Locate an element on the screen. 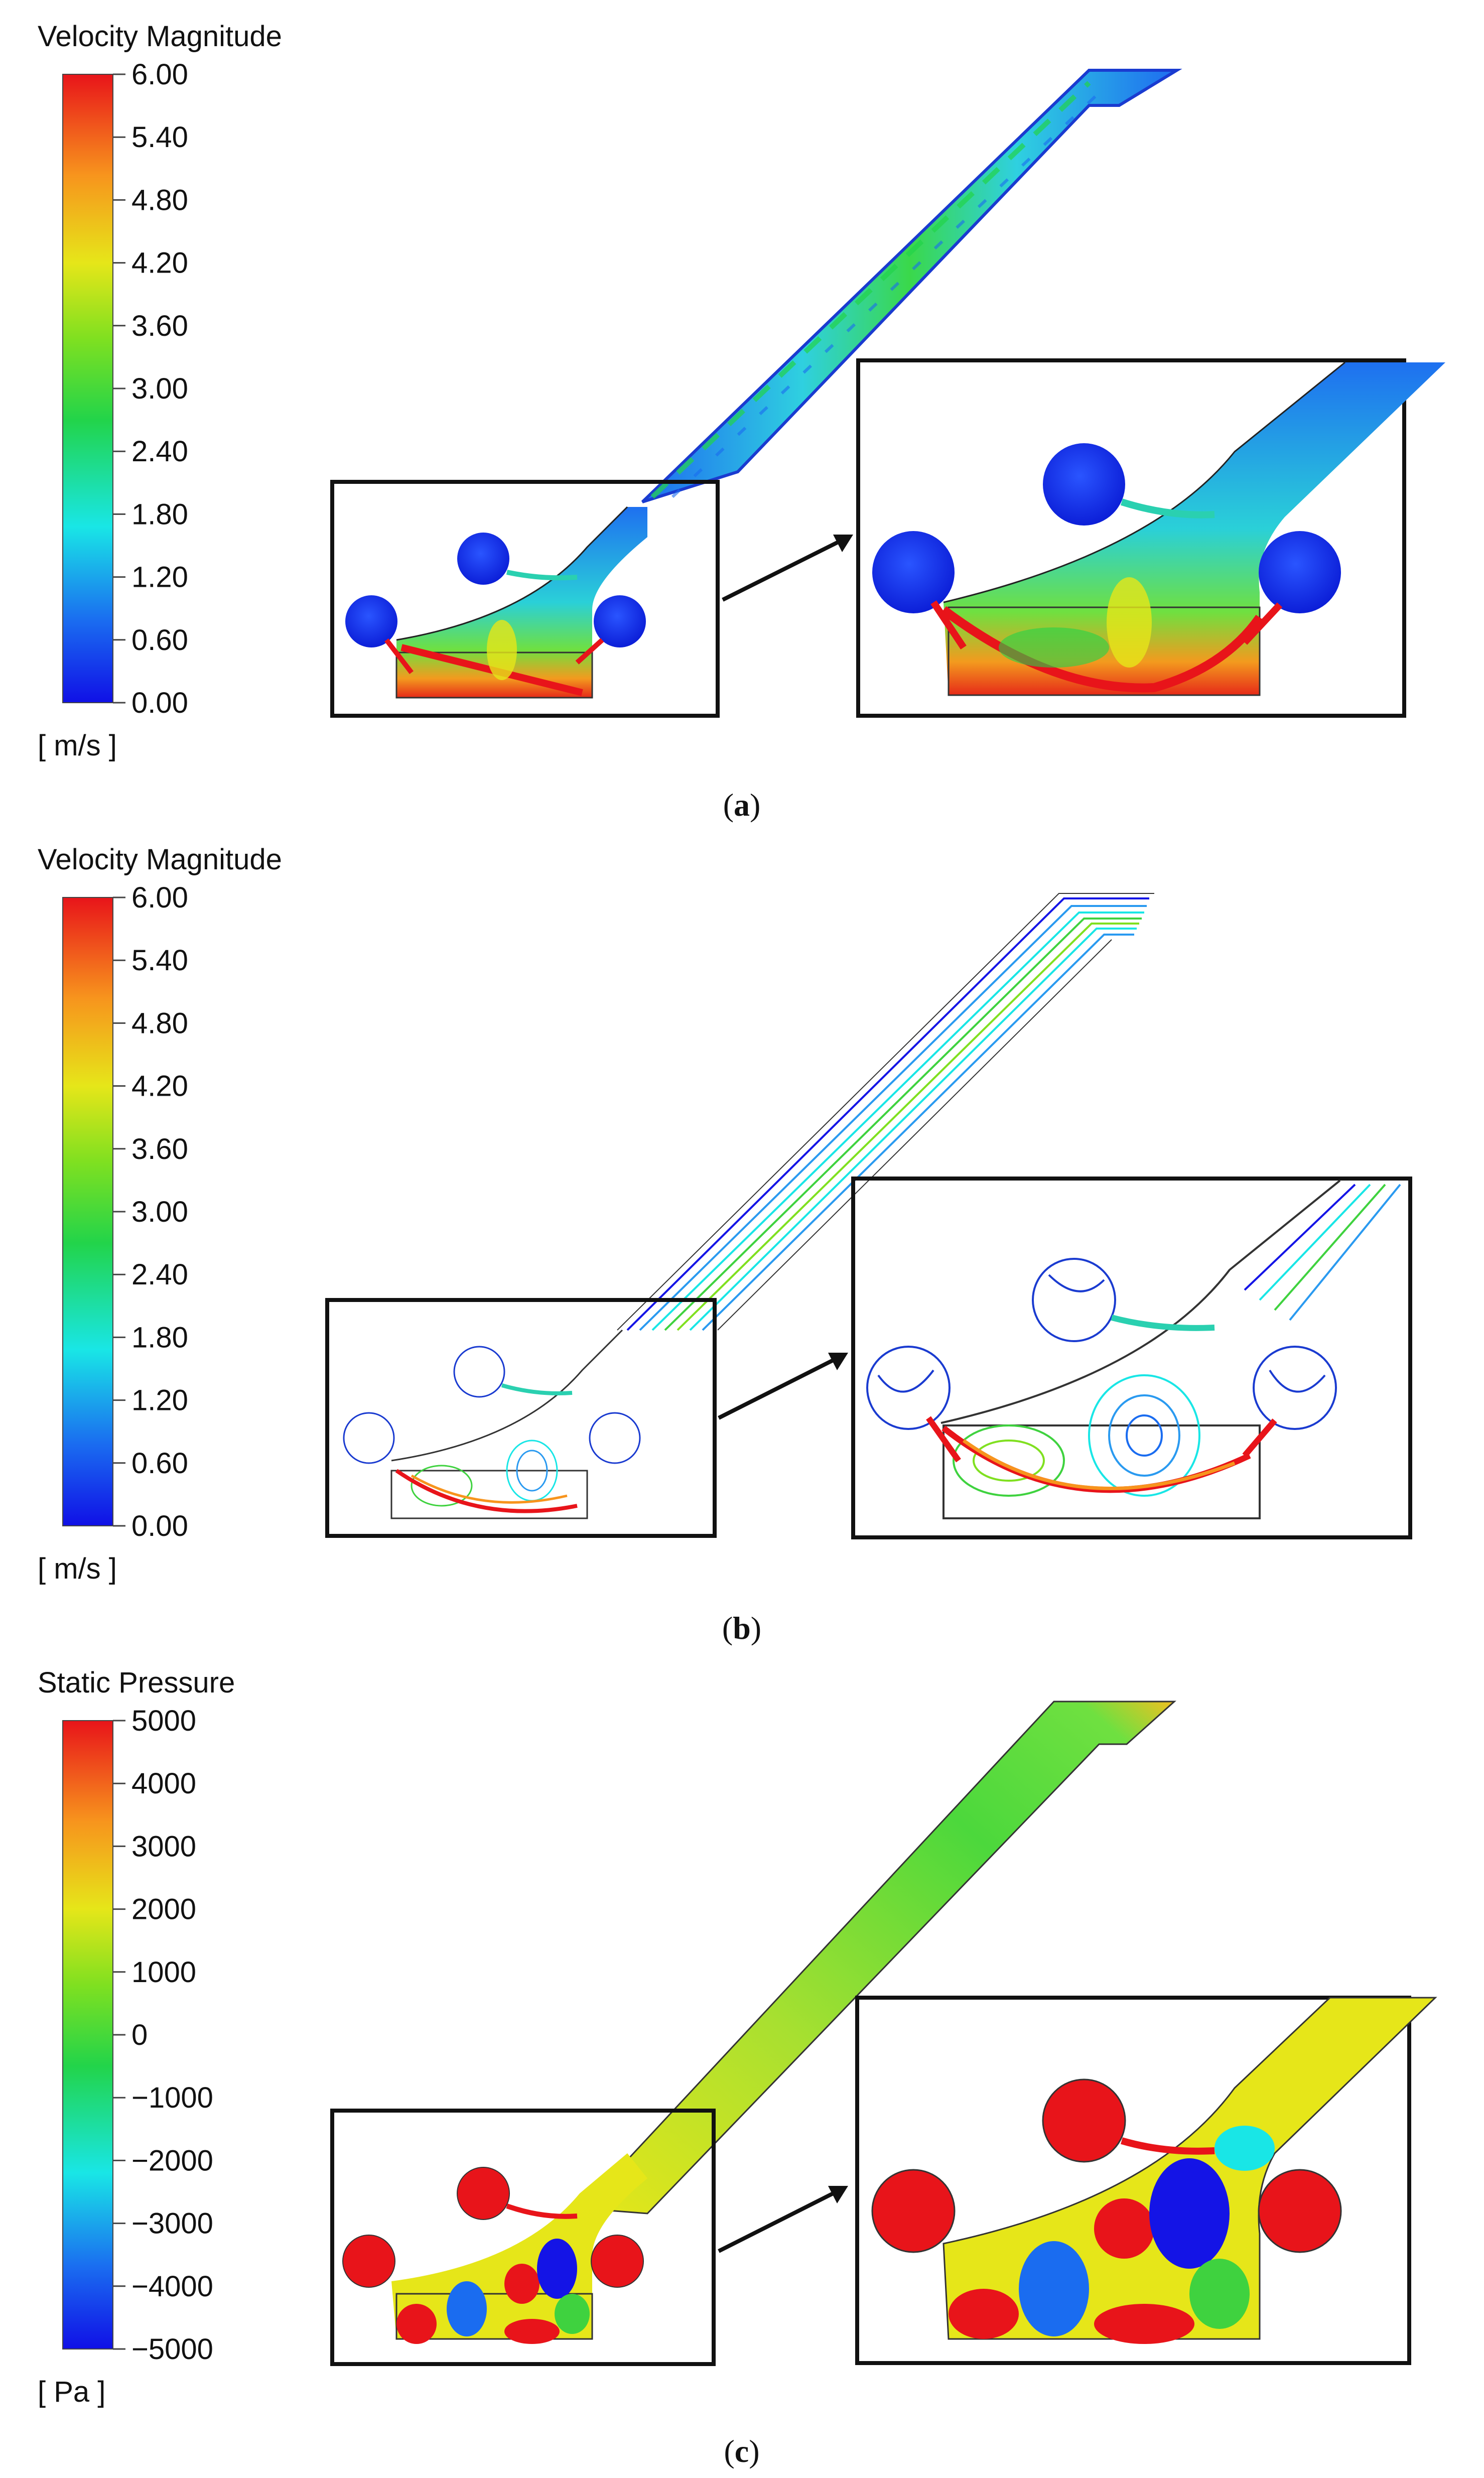  zoom-streamlines is located at coordinates (1133, 1349).